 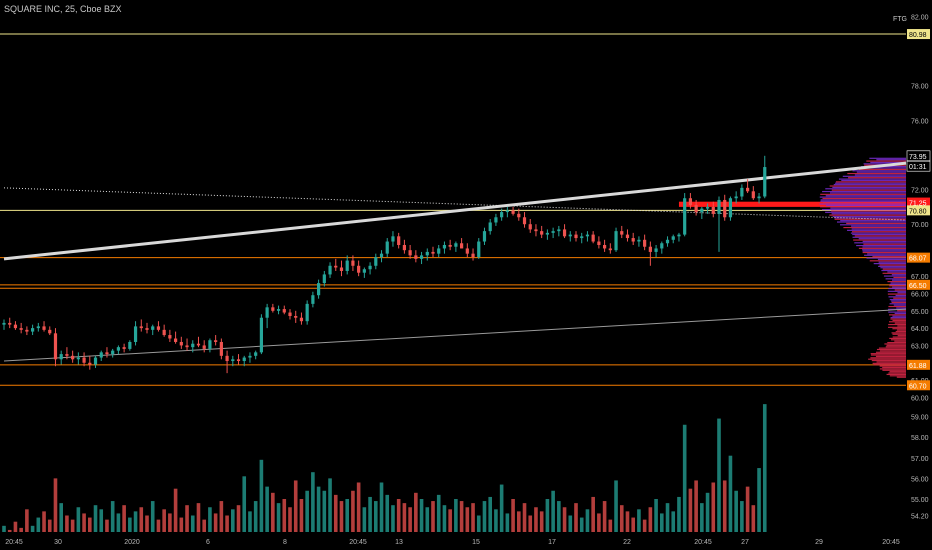 What do you see at coordinates (918, 259) in the screenshot?
I see `price-label-5: 68.07` at bounding box center [918, 259].